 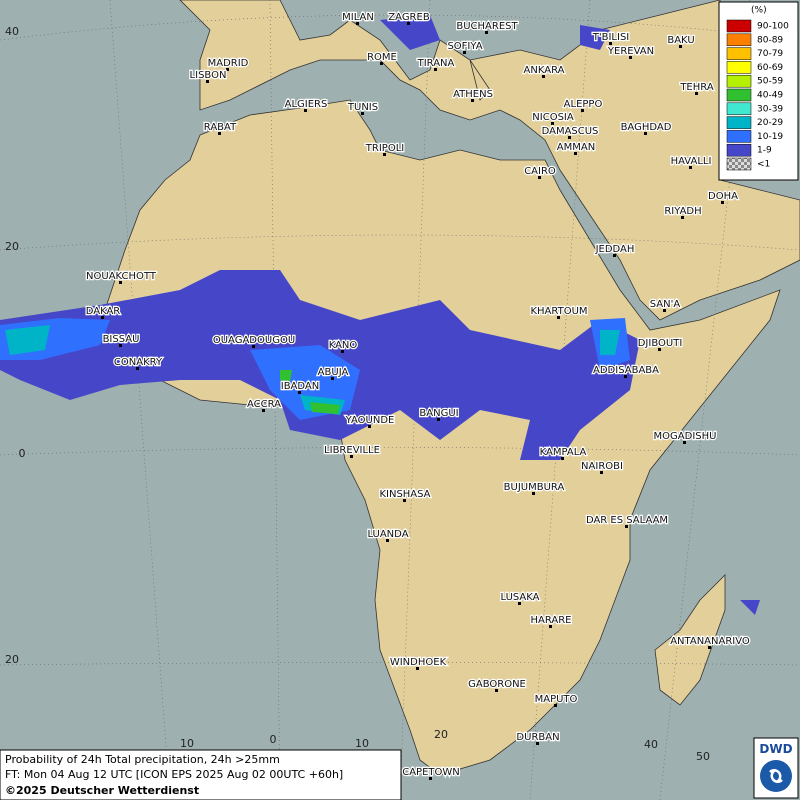 I want to click on city-label: BANGUI, so click(x=438, y=413).